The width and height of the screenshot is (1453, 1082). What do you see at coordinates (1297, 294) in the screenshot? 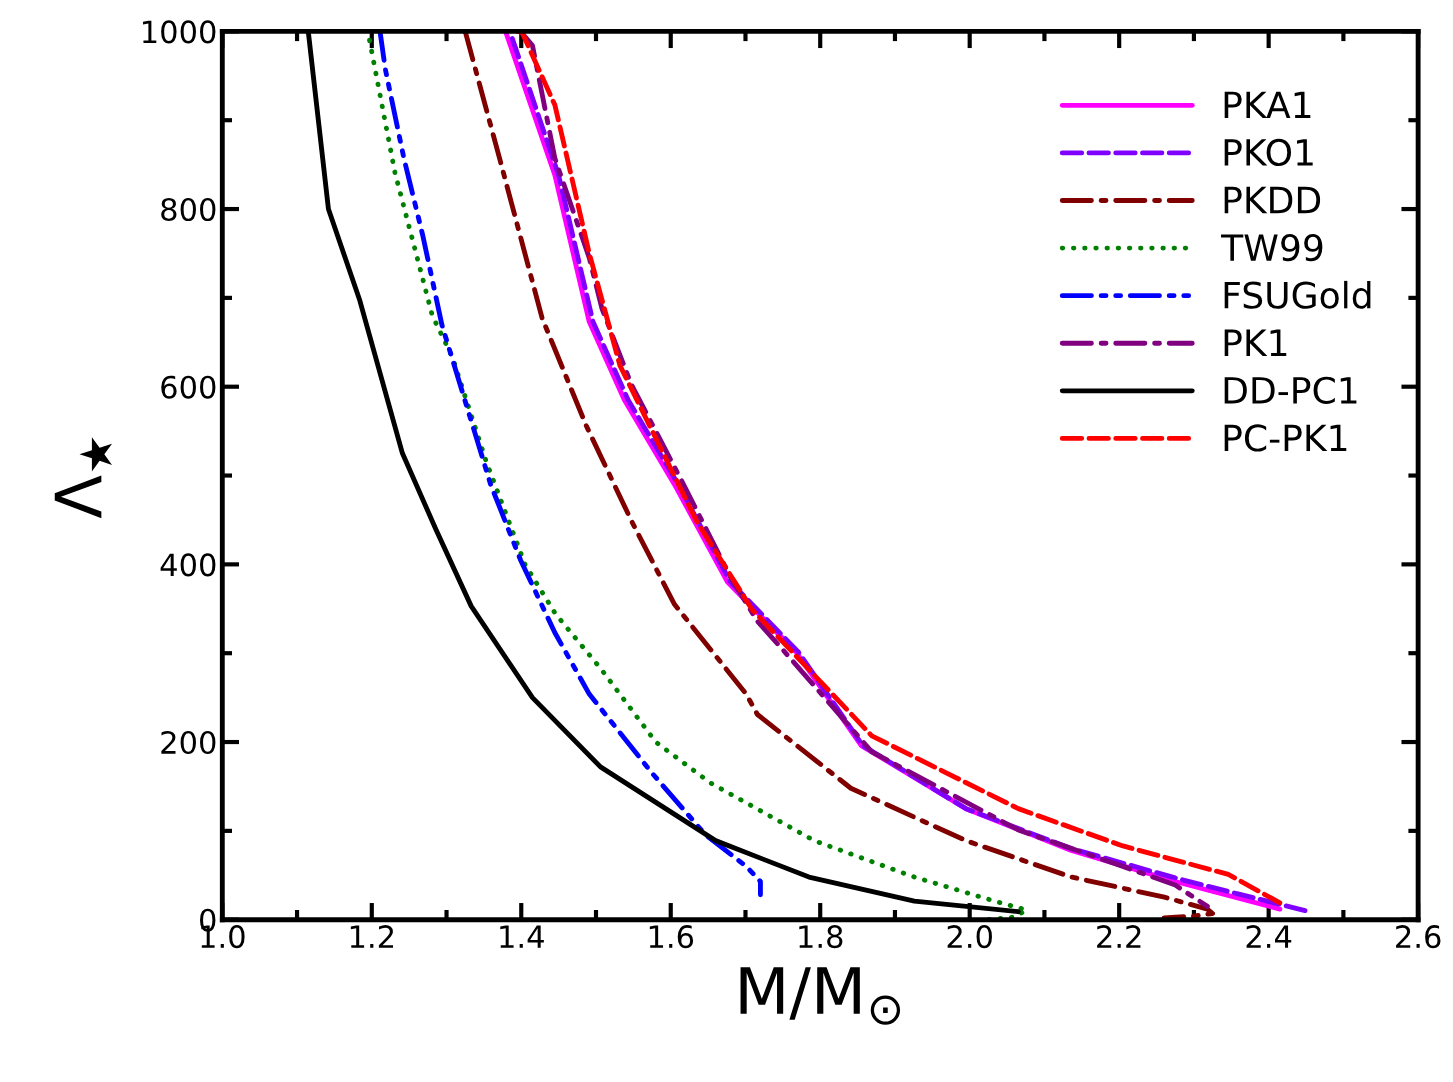
I see `legend-label: FSUGold` at bounding box center [1297, 294].